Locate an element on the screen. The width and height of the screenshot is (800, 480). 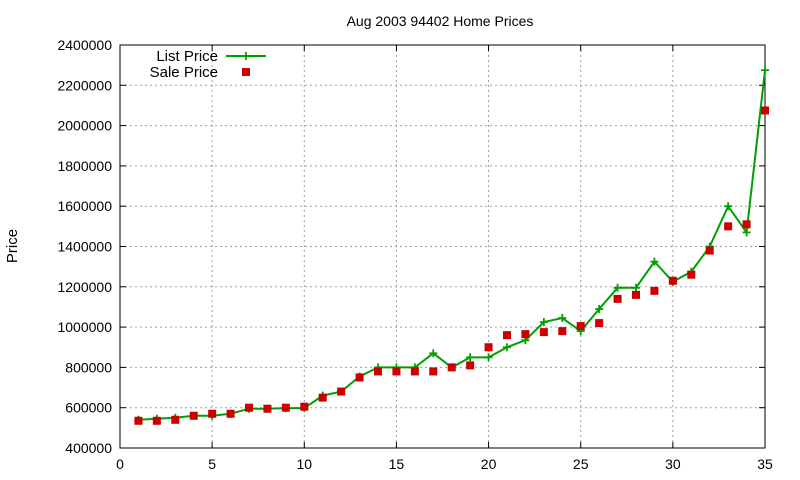
y-tick-label: 1400000 is located at coordinates (84, 247).